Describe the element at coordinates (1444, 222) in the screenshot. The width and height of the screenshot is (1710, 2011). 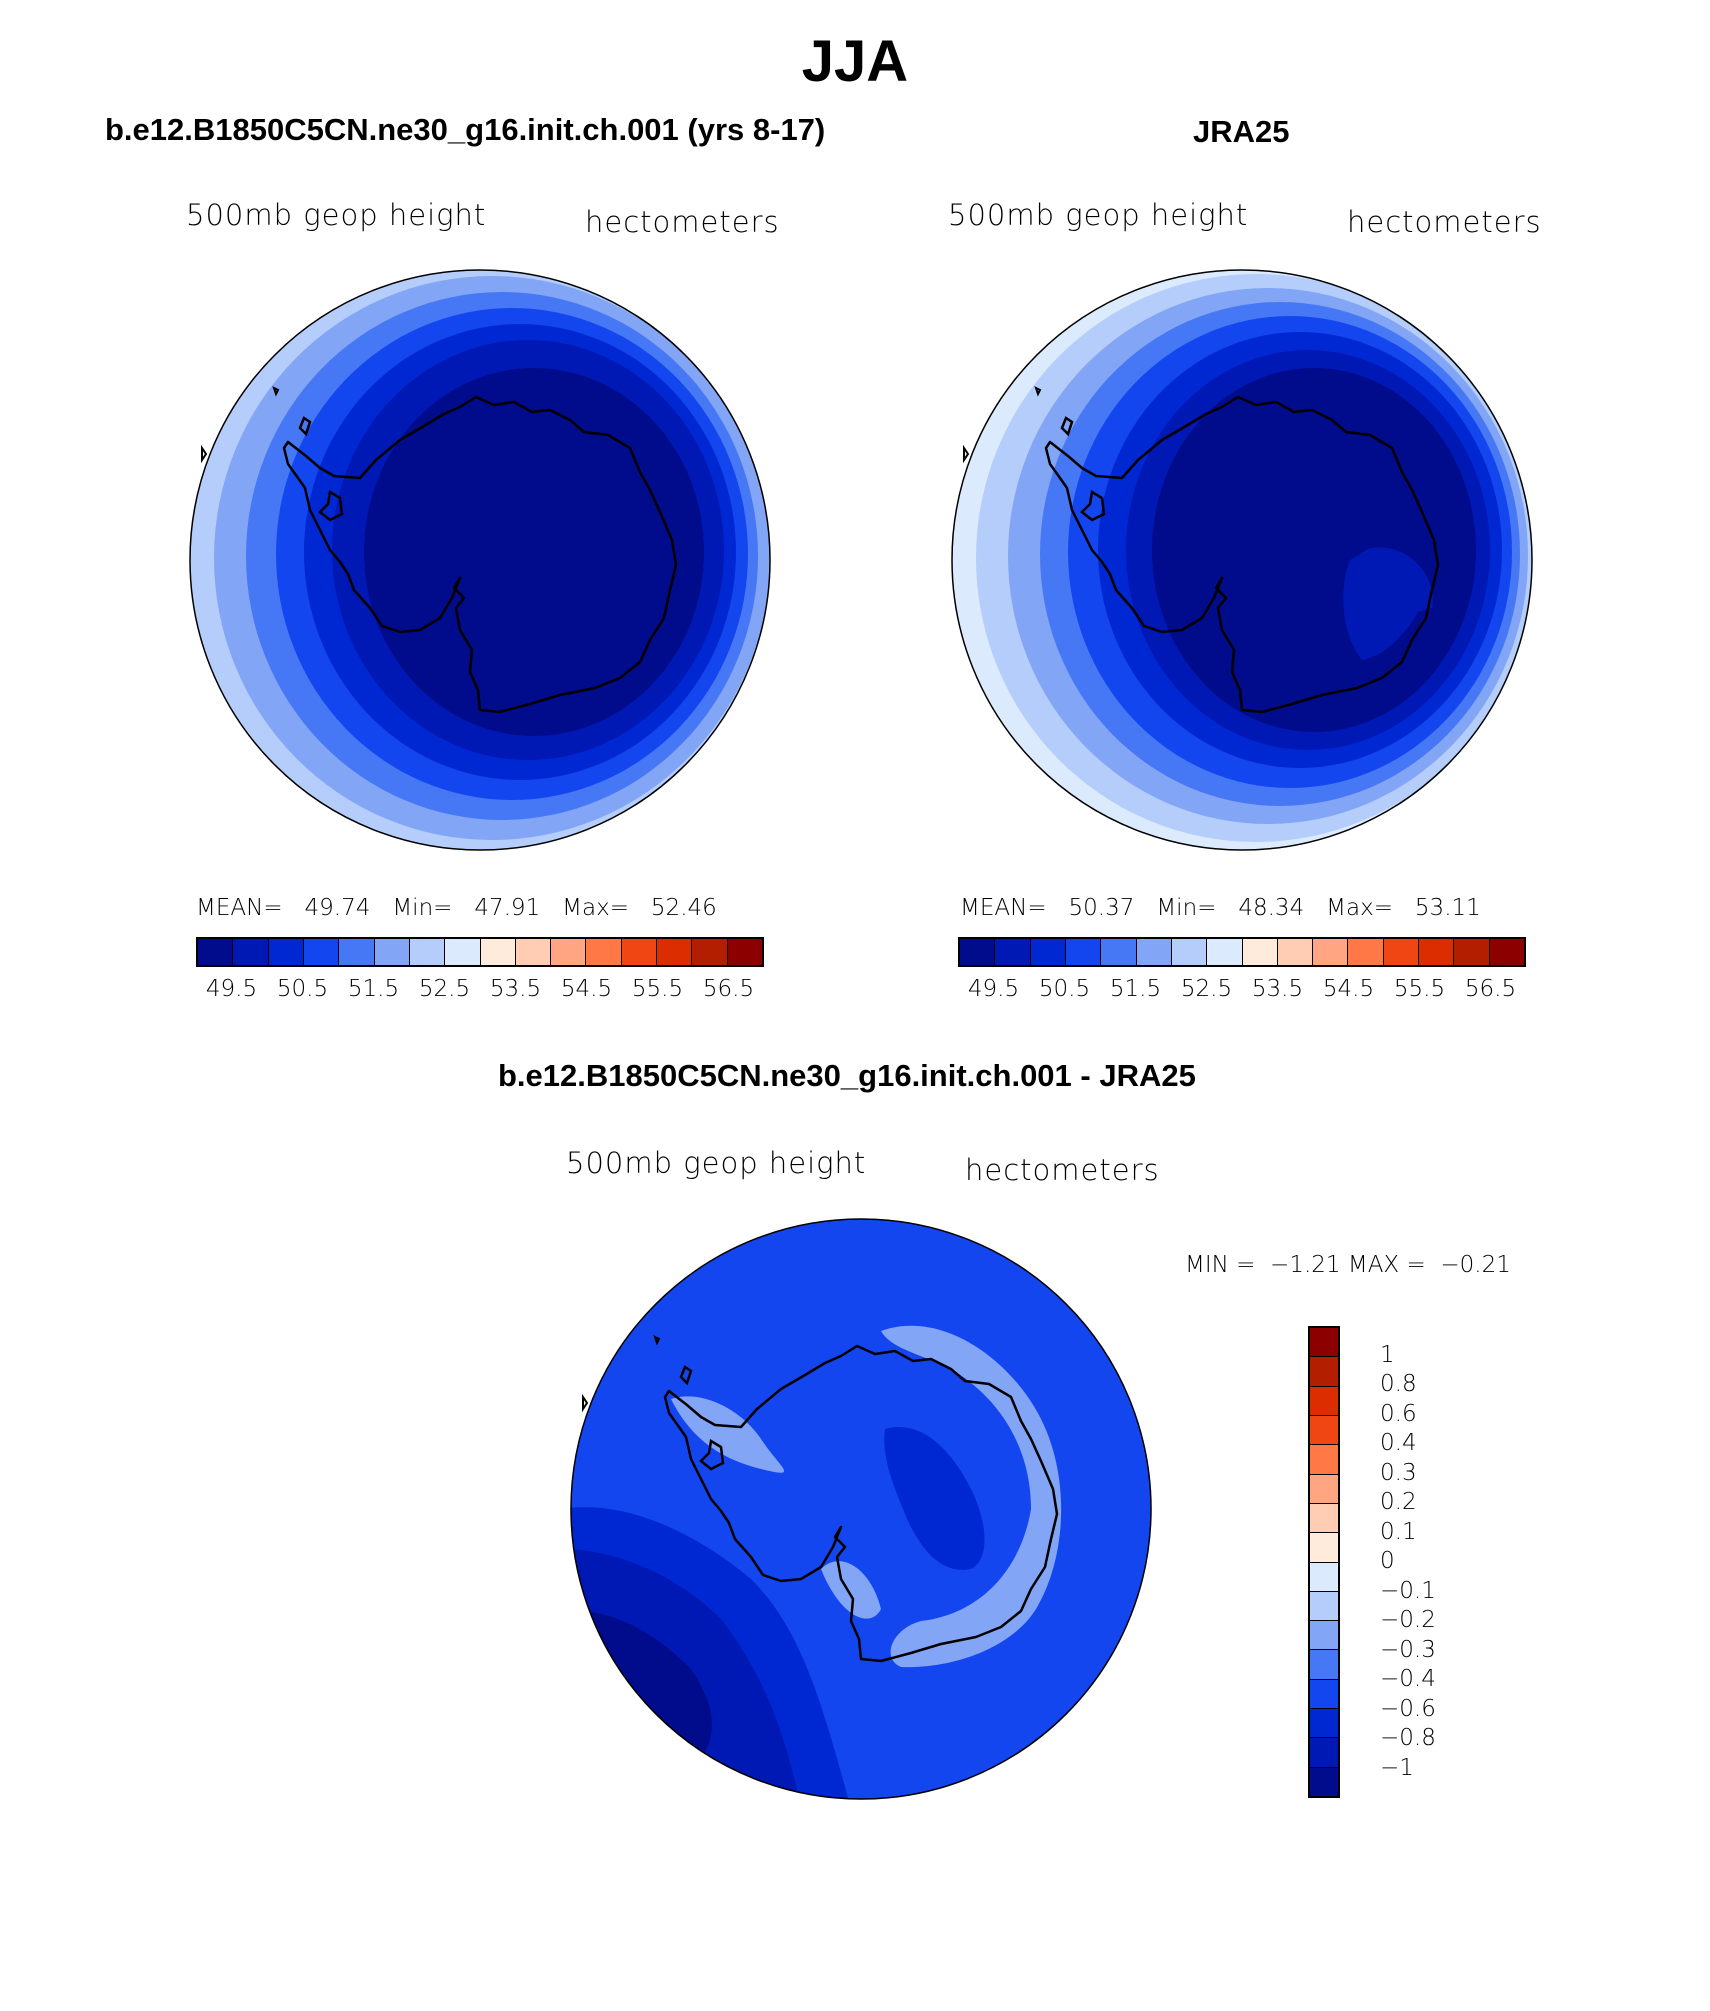
I see `right-units-label: hectometers` at that location.